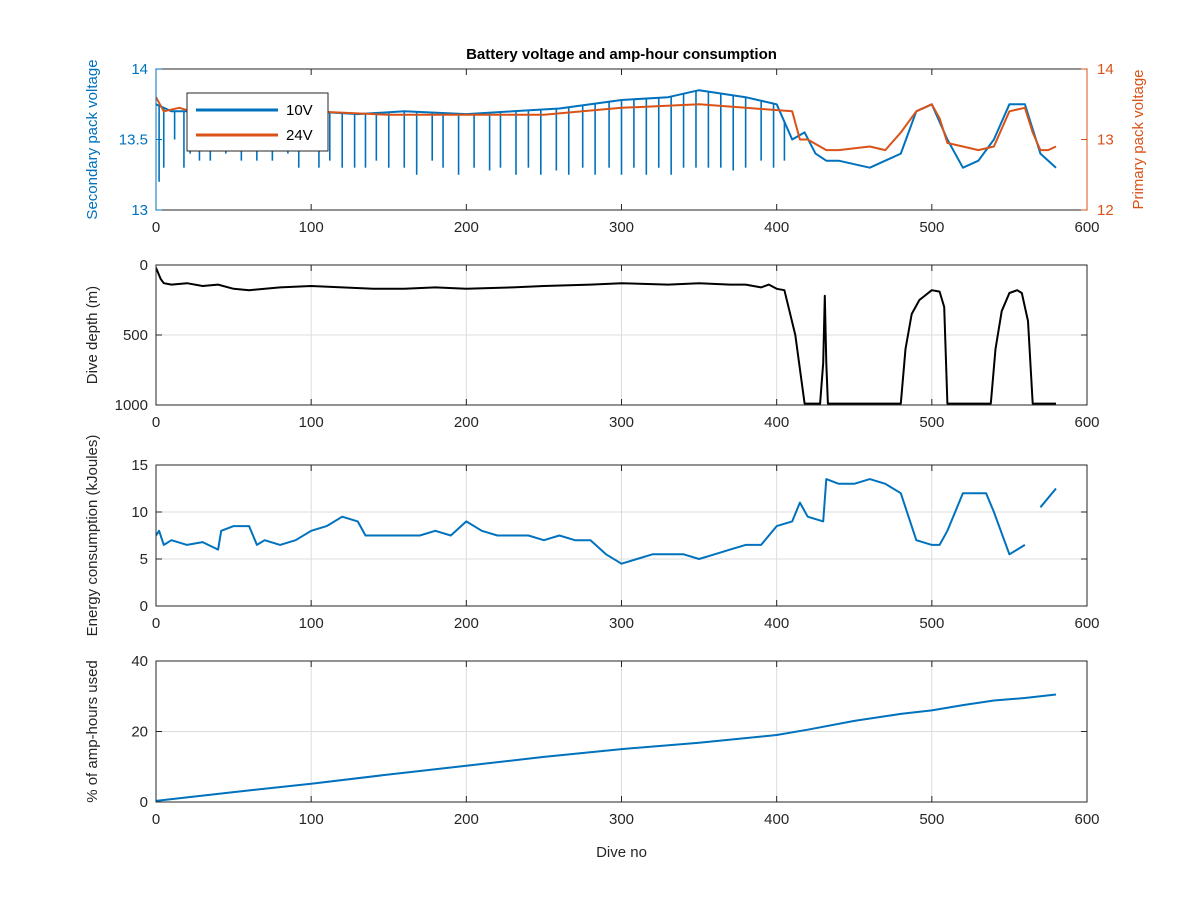 This screenshot has width=1200, height=900. Describe the element at coordinates (139, 661) in the screenshot. I see `y-tick-label: 40` at that location.